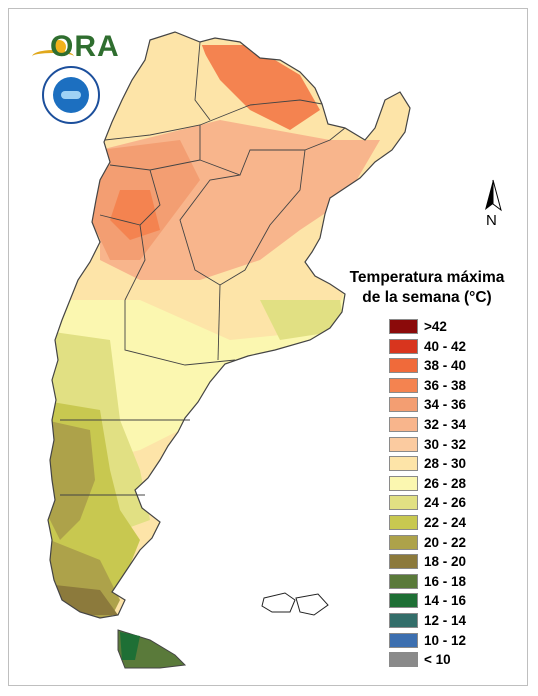 The width and height of the screenshot is (538, 696). What do you see at coordinates (445, 385) in the screenshot?
I see `legend-label: 36 - 38` at bounding box center [445, 385].